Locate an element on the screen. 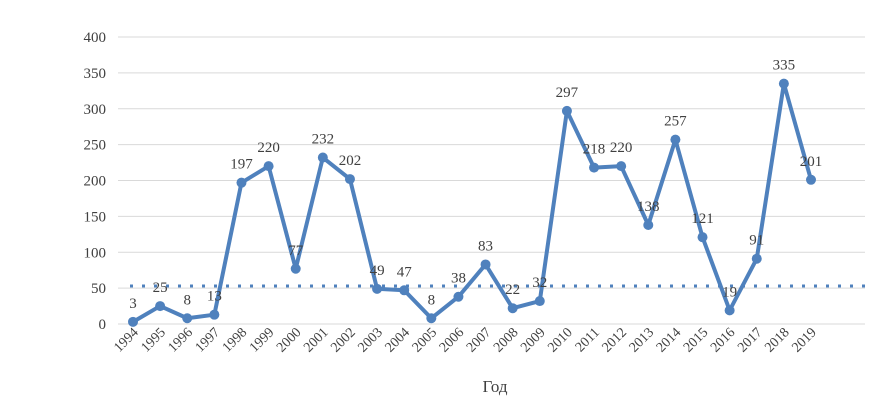  x-tick-label: 1998 is located at coordinates (235, 340).